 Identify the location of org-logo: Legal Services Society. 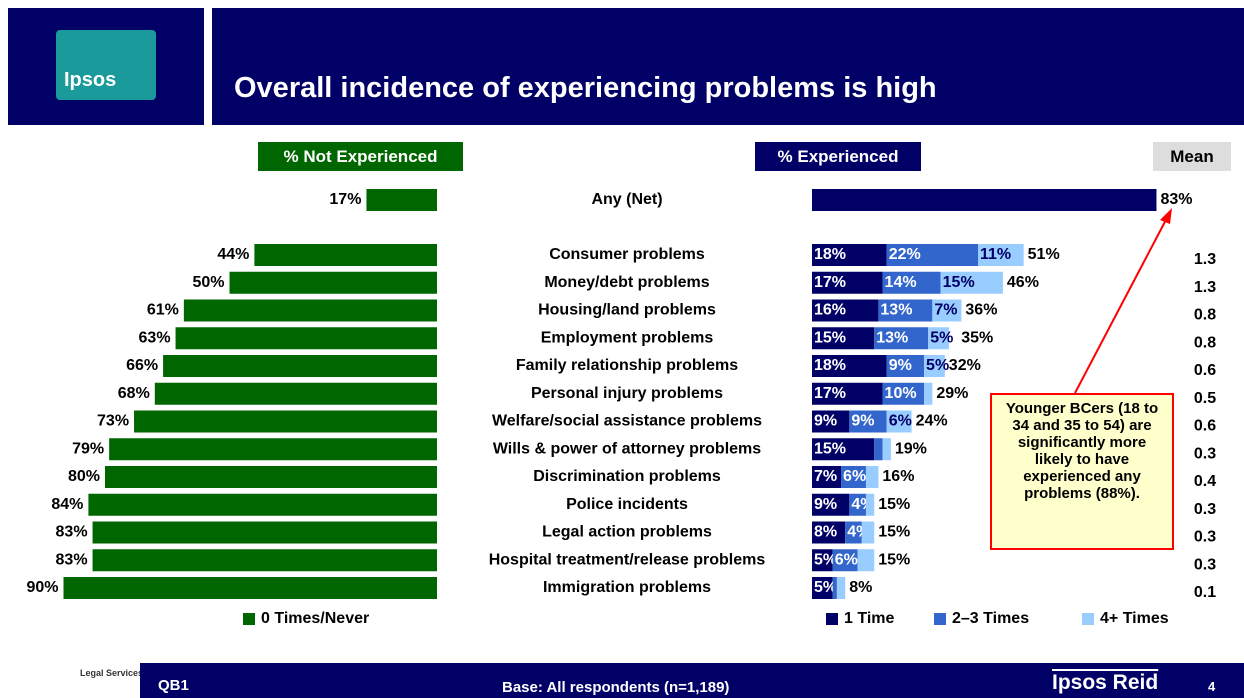
(129, 673).